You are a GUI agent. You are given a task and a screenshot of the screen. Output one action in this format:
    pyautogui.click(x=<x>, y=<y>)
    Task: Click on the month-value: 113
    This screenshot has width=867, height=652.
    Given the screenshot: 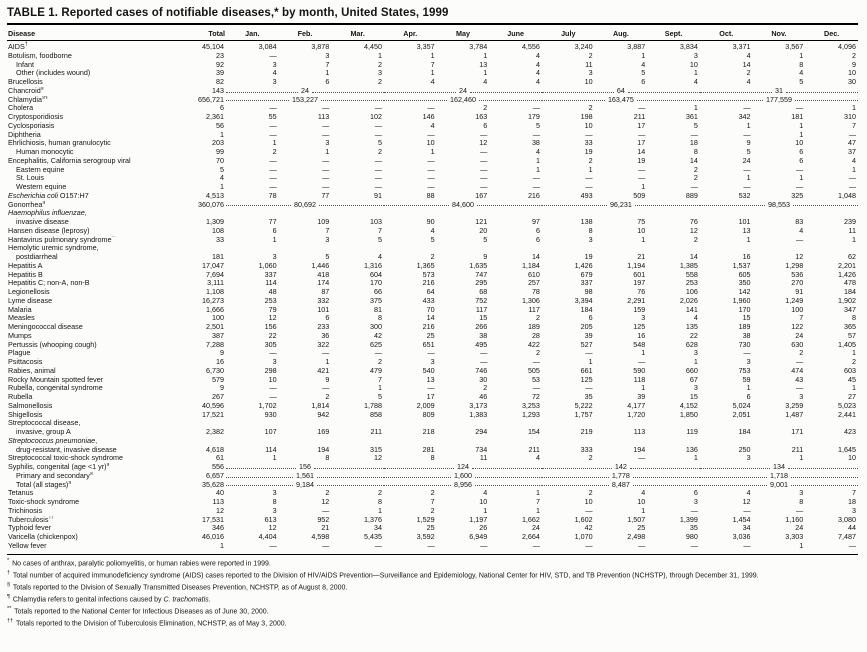 What is the action you would take?
    pyautogui.click(x=639, y=432)
    